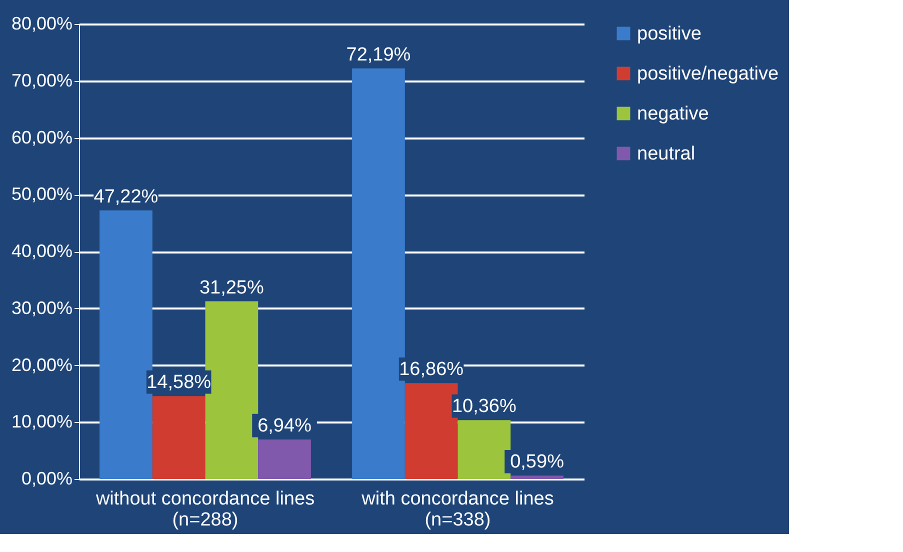 The width and height of the screenshot is (903, 552). I want to click on y-tick-label: 0,00%, so click(46, 478).